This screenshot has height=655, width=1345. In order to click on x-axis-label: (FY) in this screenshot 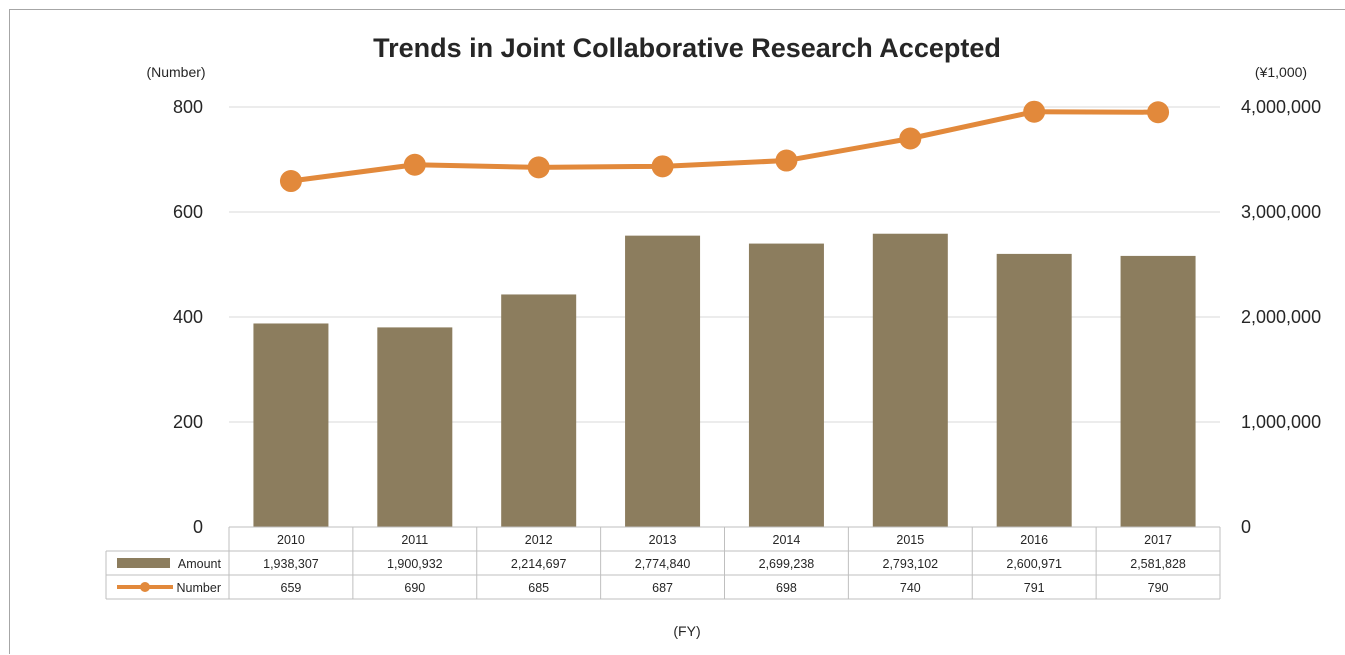, I will do `click(686, 631)`.